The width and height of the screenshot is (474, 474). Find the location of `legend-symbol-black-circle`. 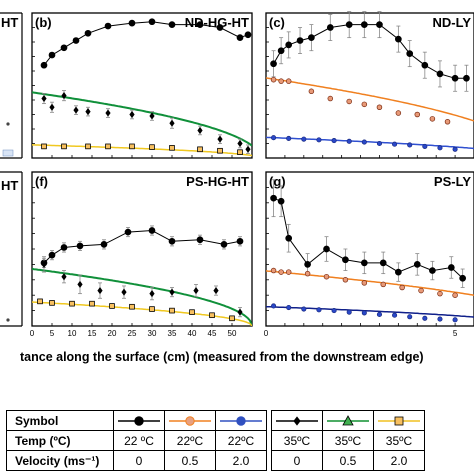

legend-symbol-black-circle is located at coordinates (139, 420).